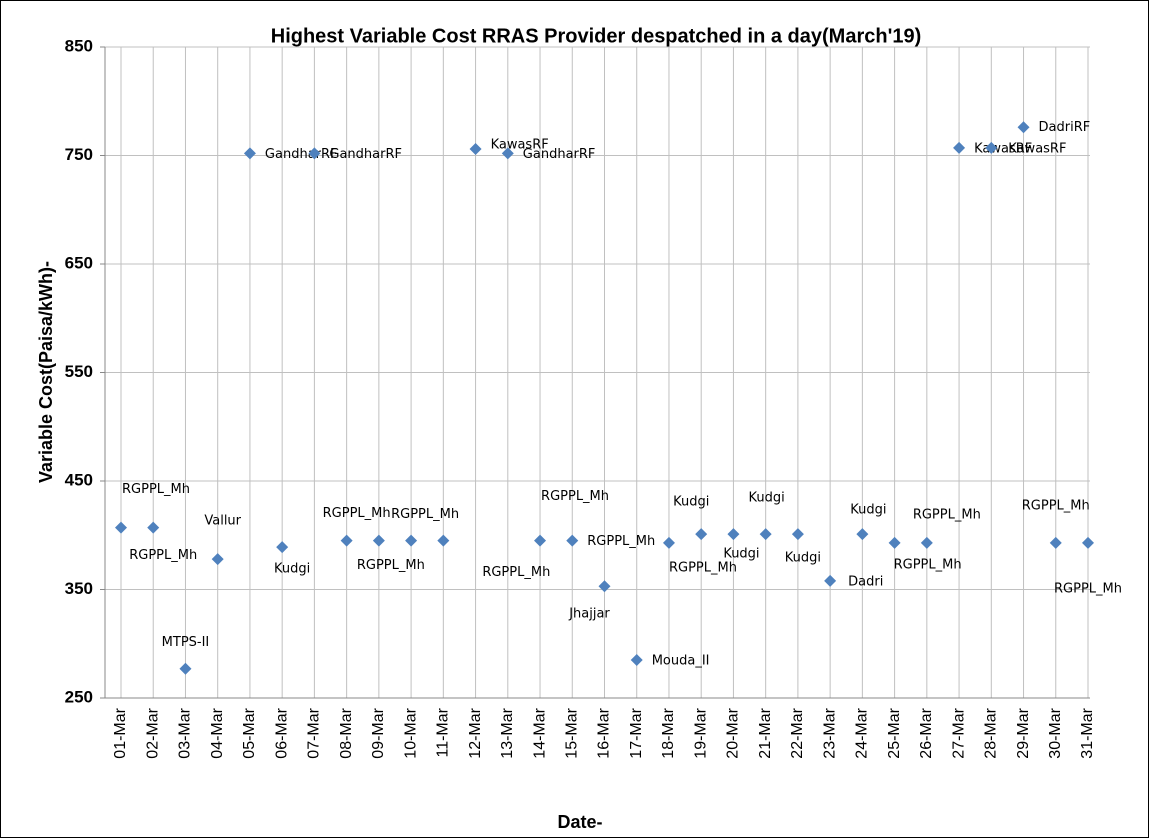  What do you see at coordinates (120, 732) in the screenshot?
I see `x-tick-label: 01-Mar` at bounding box center [120, 732].